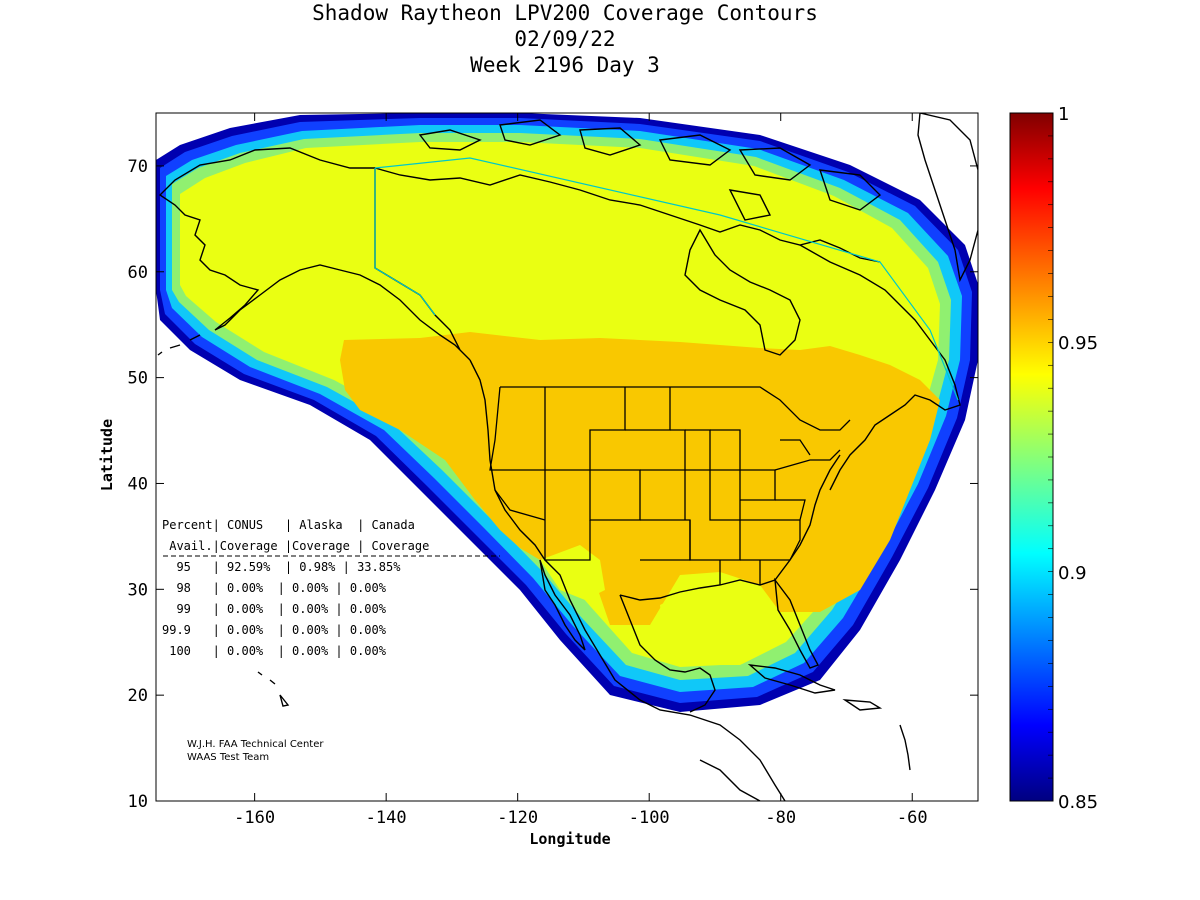 This screenshot has height=900, width=1200. Describe the element at coordinates (274, 609) in the screenshot. I see `table-row: 99 | 0.00% | 0.00% | 0.00%` at that location.